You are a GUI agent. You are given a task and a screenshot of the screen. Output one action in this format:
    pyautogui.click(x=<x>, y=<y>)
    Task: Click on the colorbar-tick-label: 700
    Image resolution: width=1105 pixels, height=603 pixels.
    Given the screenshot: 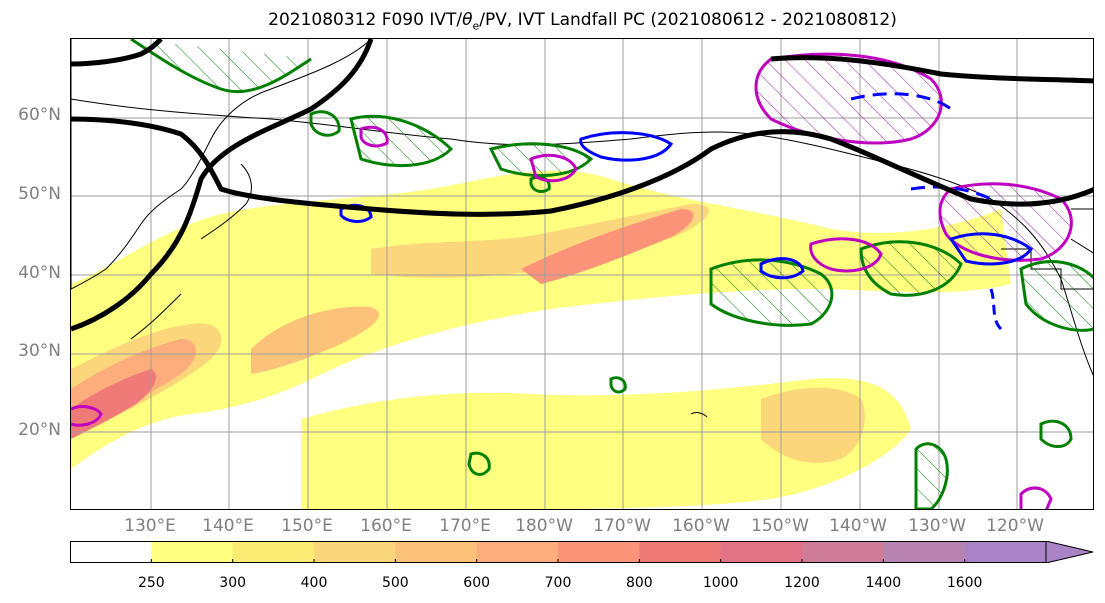 What is the action you would take?
    pyautogui.click(x=558, y=583)
    